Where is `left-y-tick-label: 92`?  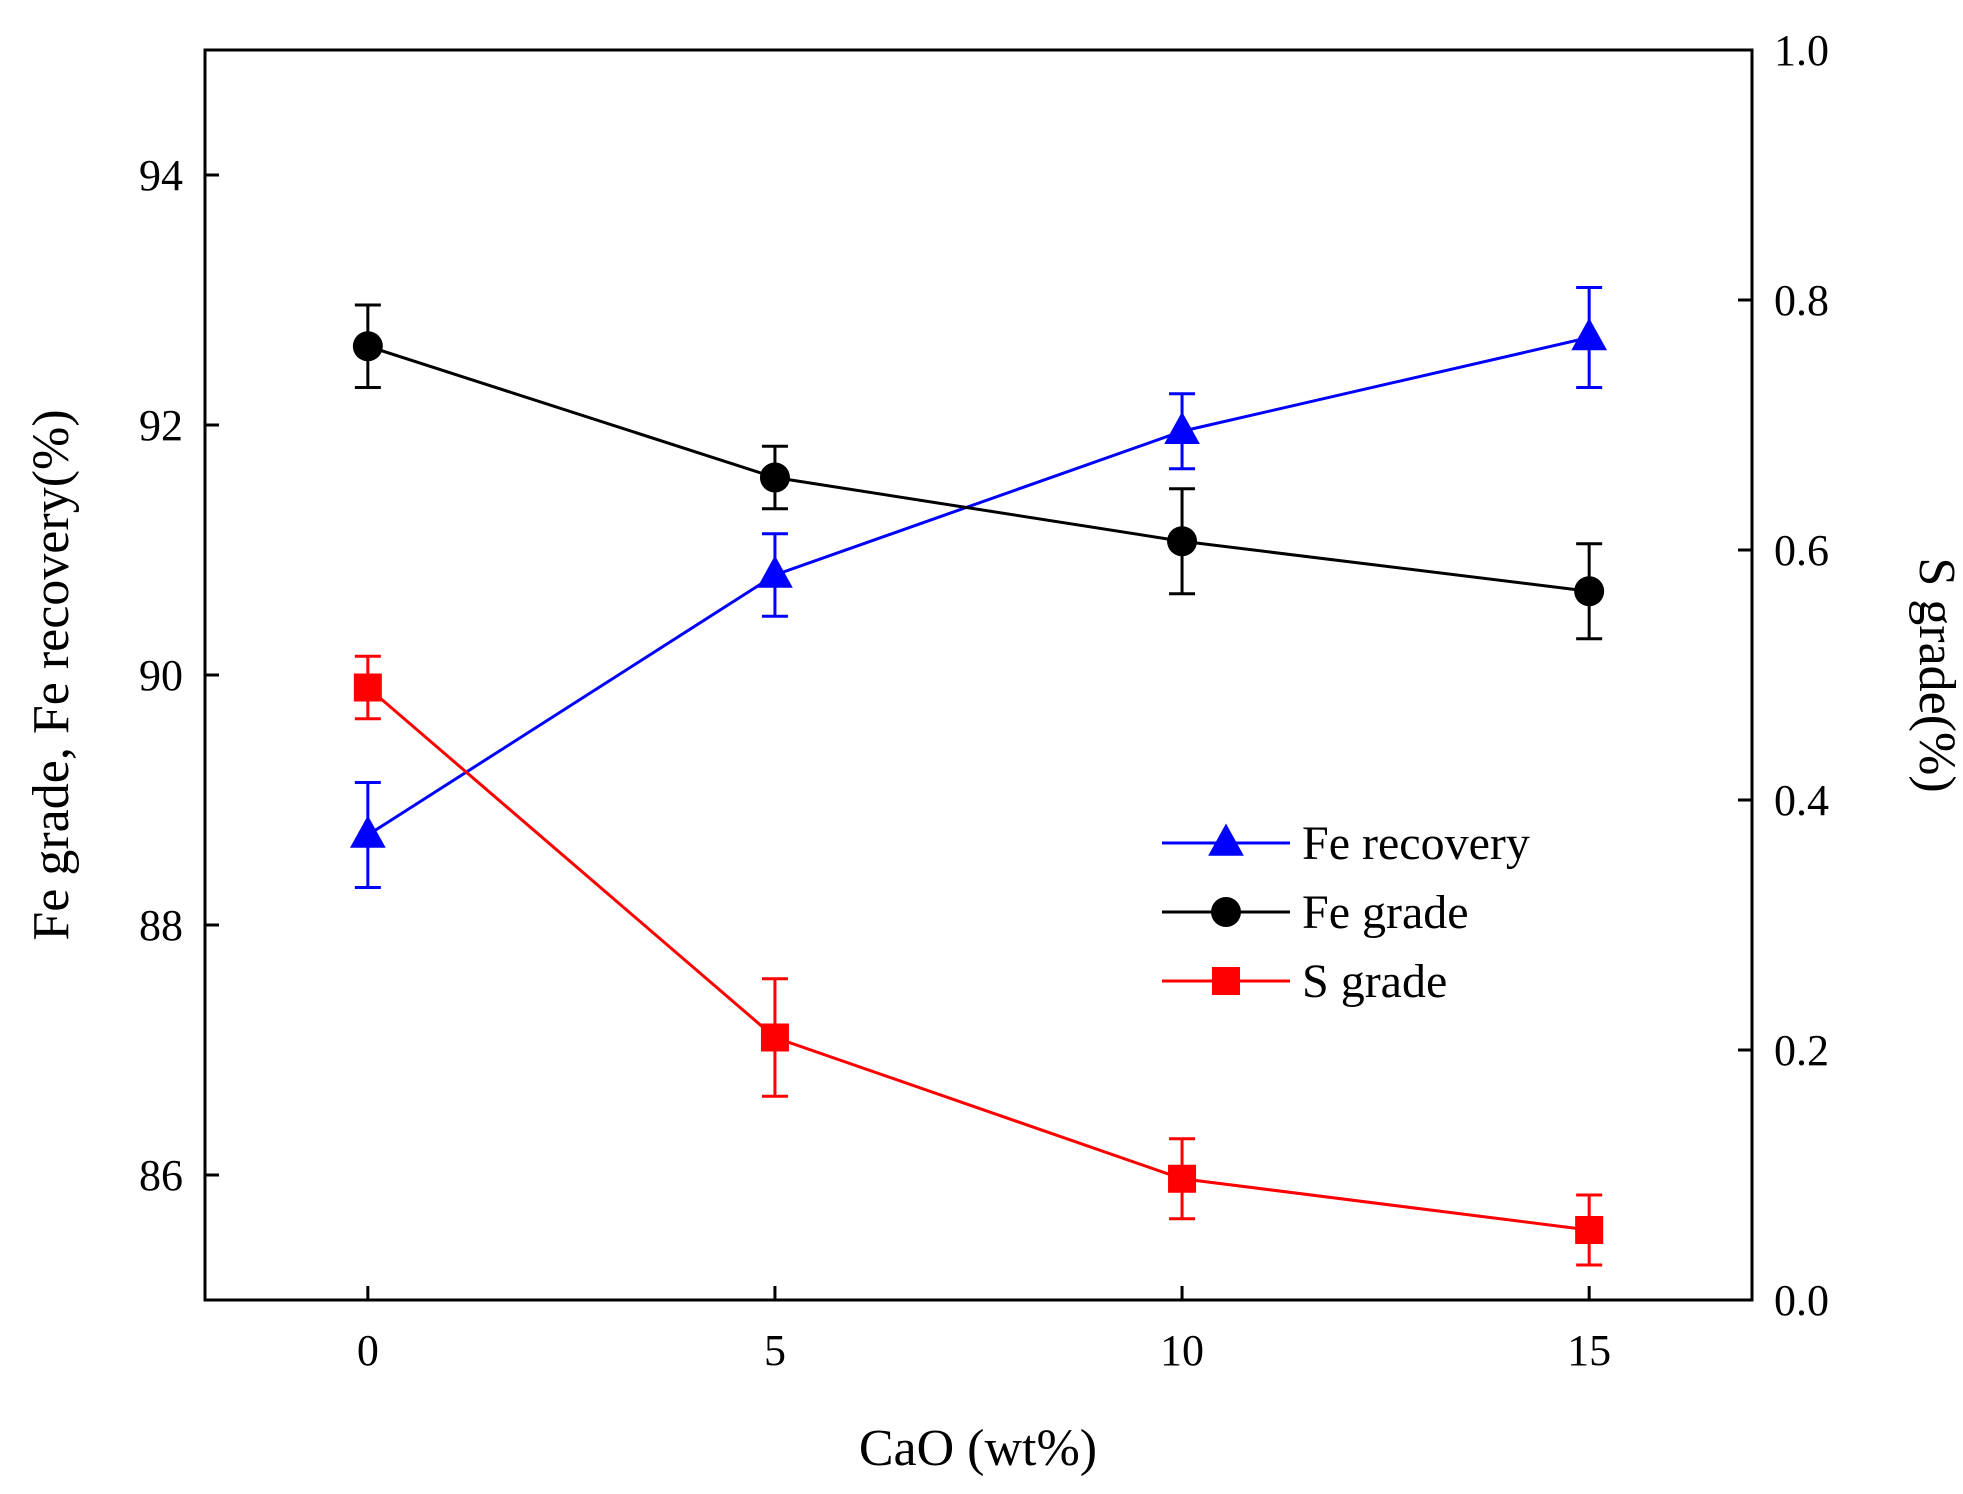 left-y-tick-label: 92 is located at coordinates (161, 425).